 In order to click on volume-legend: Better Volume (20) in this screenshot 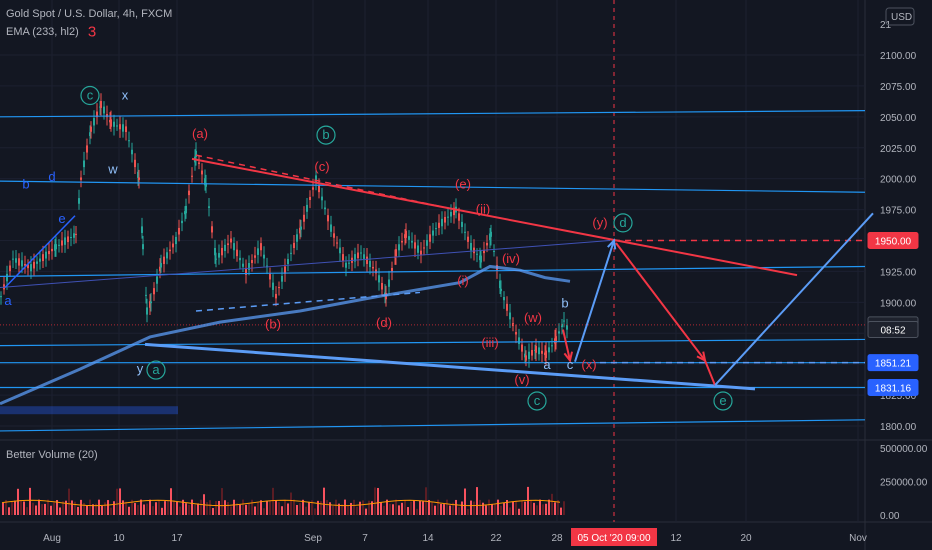, I will do `click(52, 455)`.